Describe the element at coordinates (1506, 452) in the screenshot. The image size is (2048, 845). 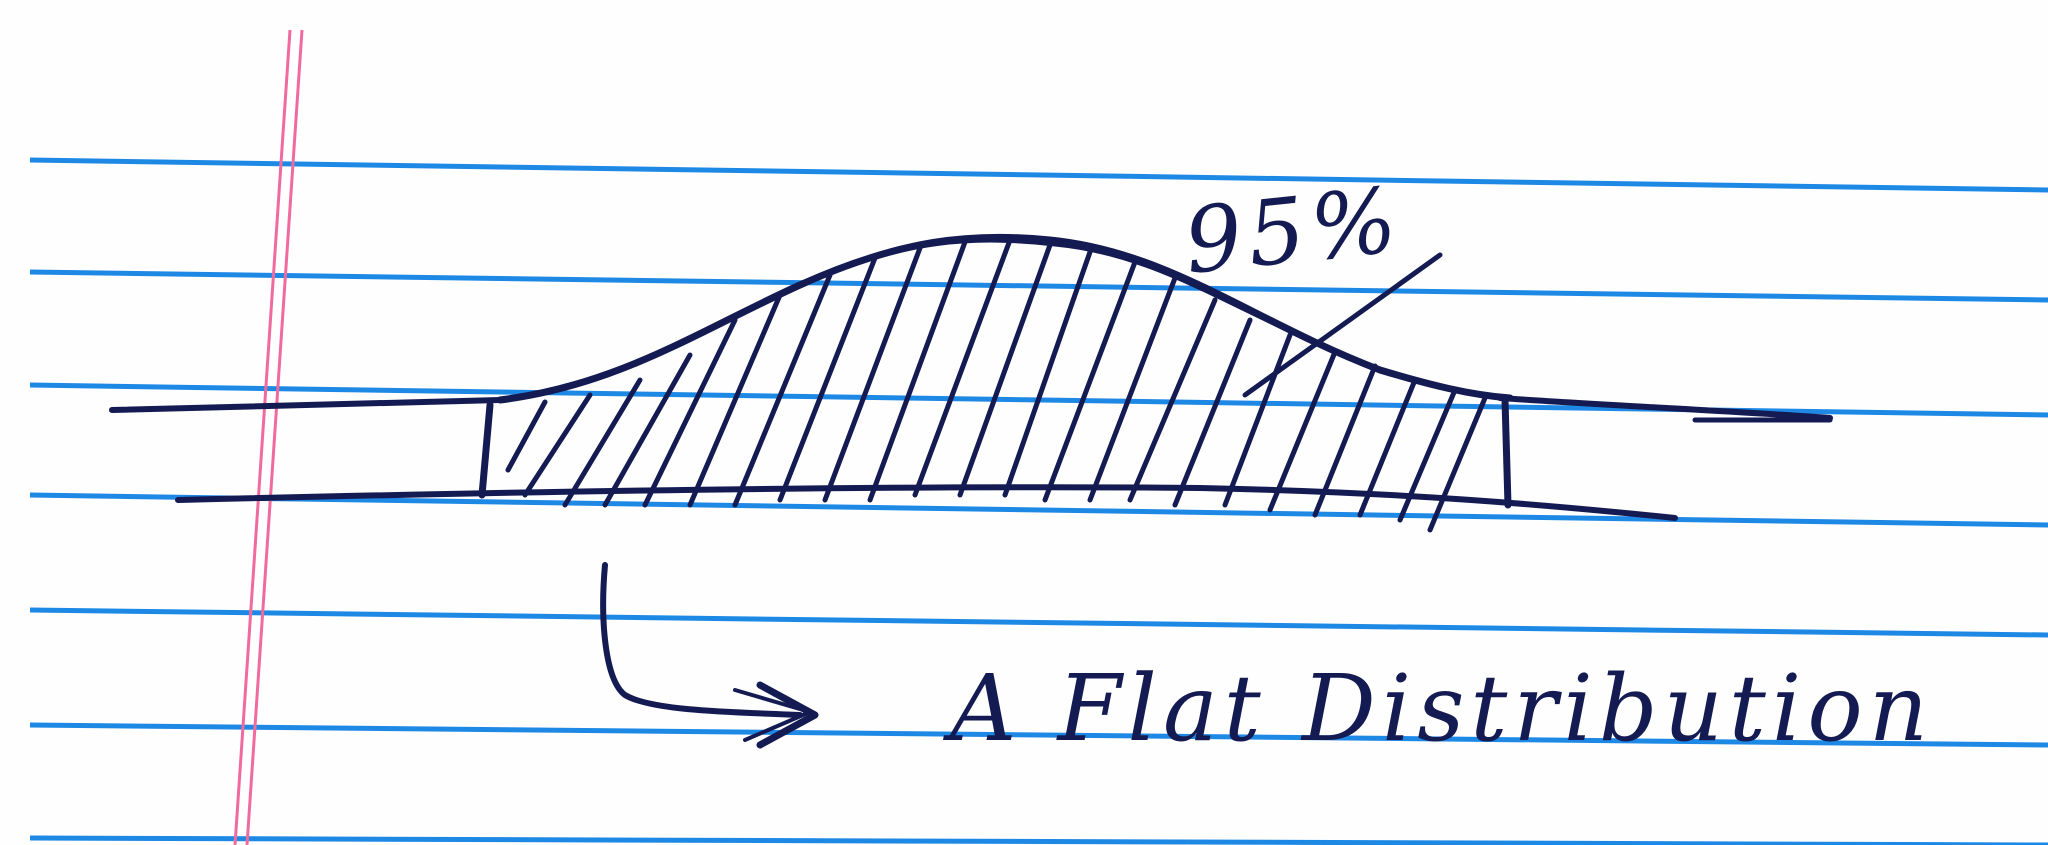
I see `right-bound` at that location.